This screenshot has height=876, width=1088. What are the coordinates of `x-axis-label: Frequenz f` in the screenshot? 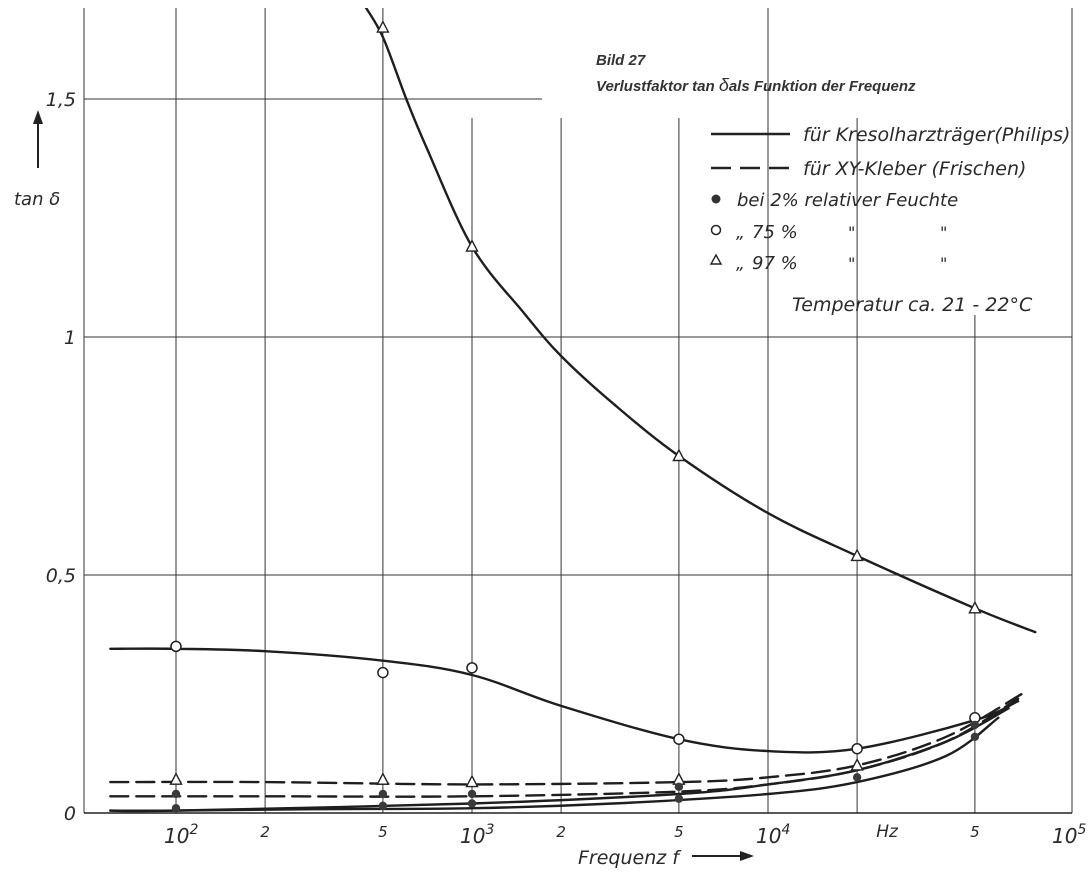 It's located at (666, 858).